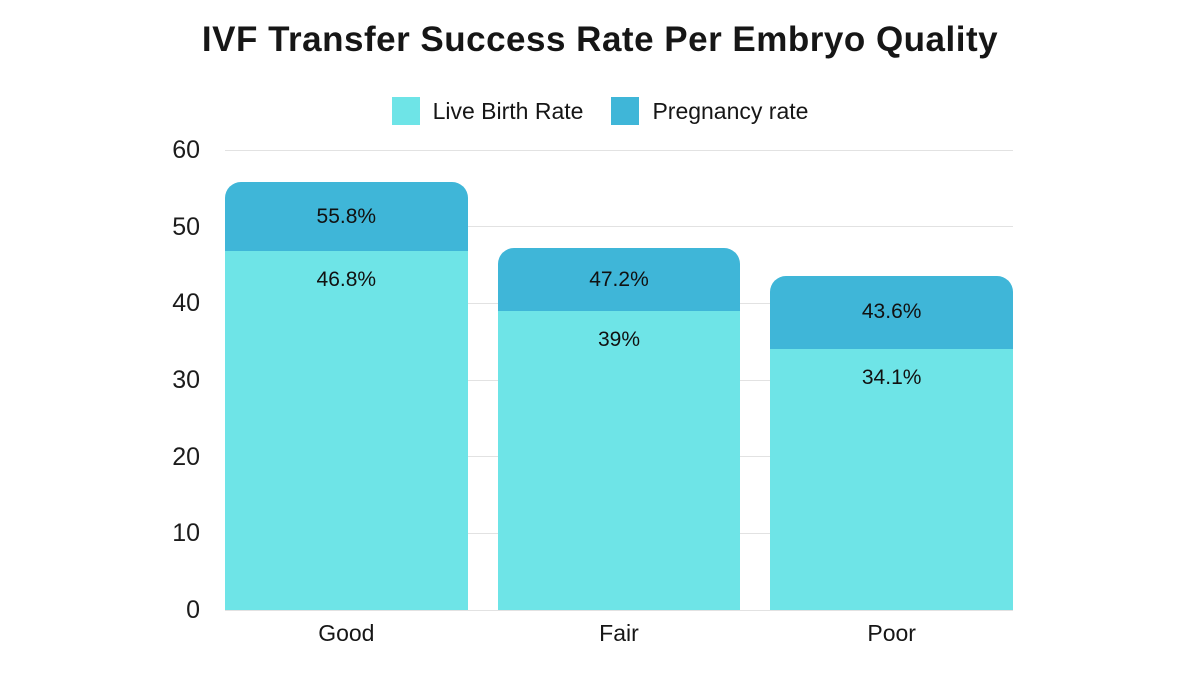  I want to click on legend-item-live-birth-rate: Live Birth Rate, so click(487, 111).